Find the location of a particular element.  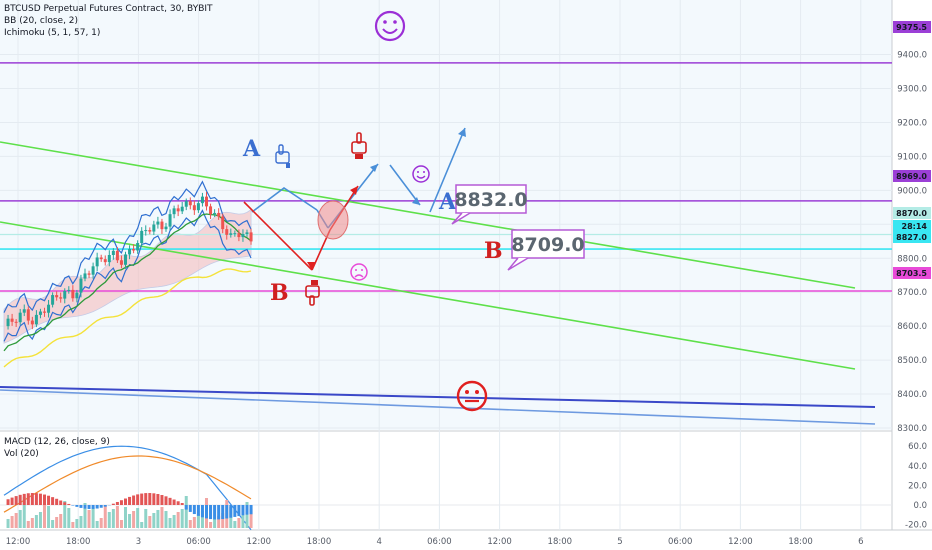

ichimoku-cloud is located at coordinates (127, 276).